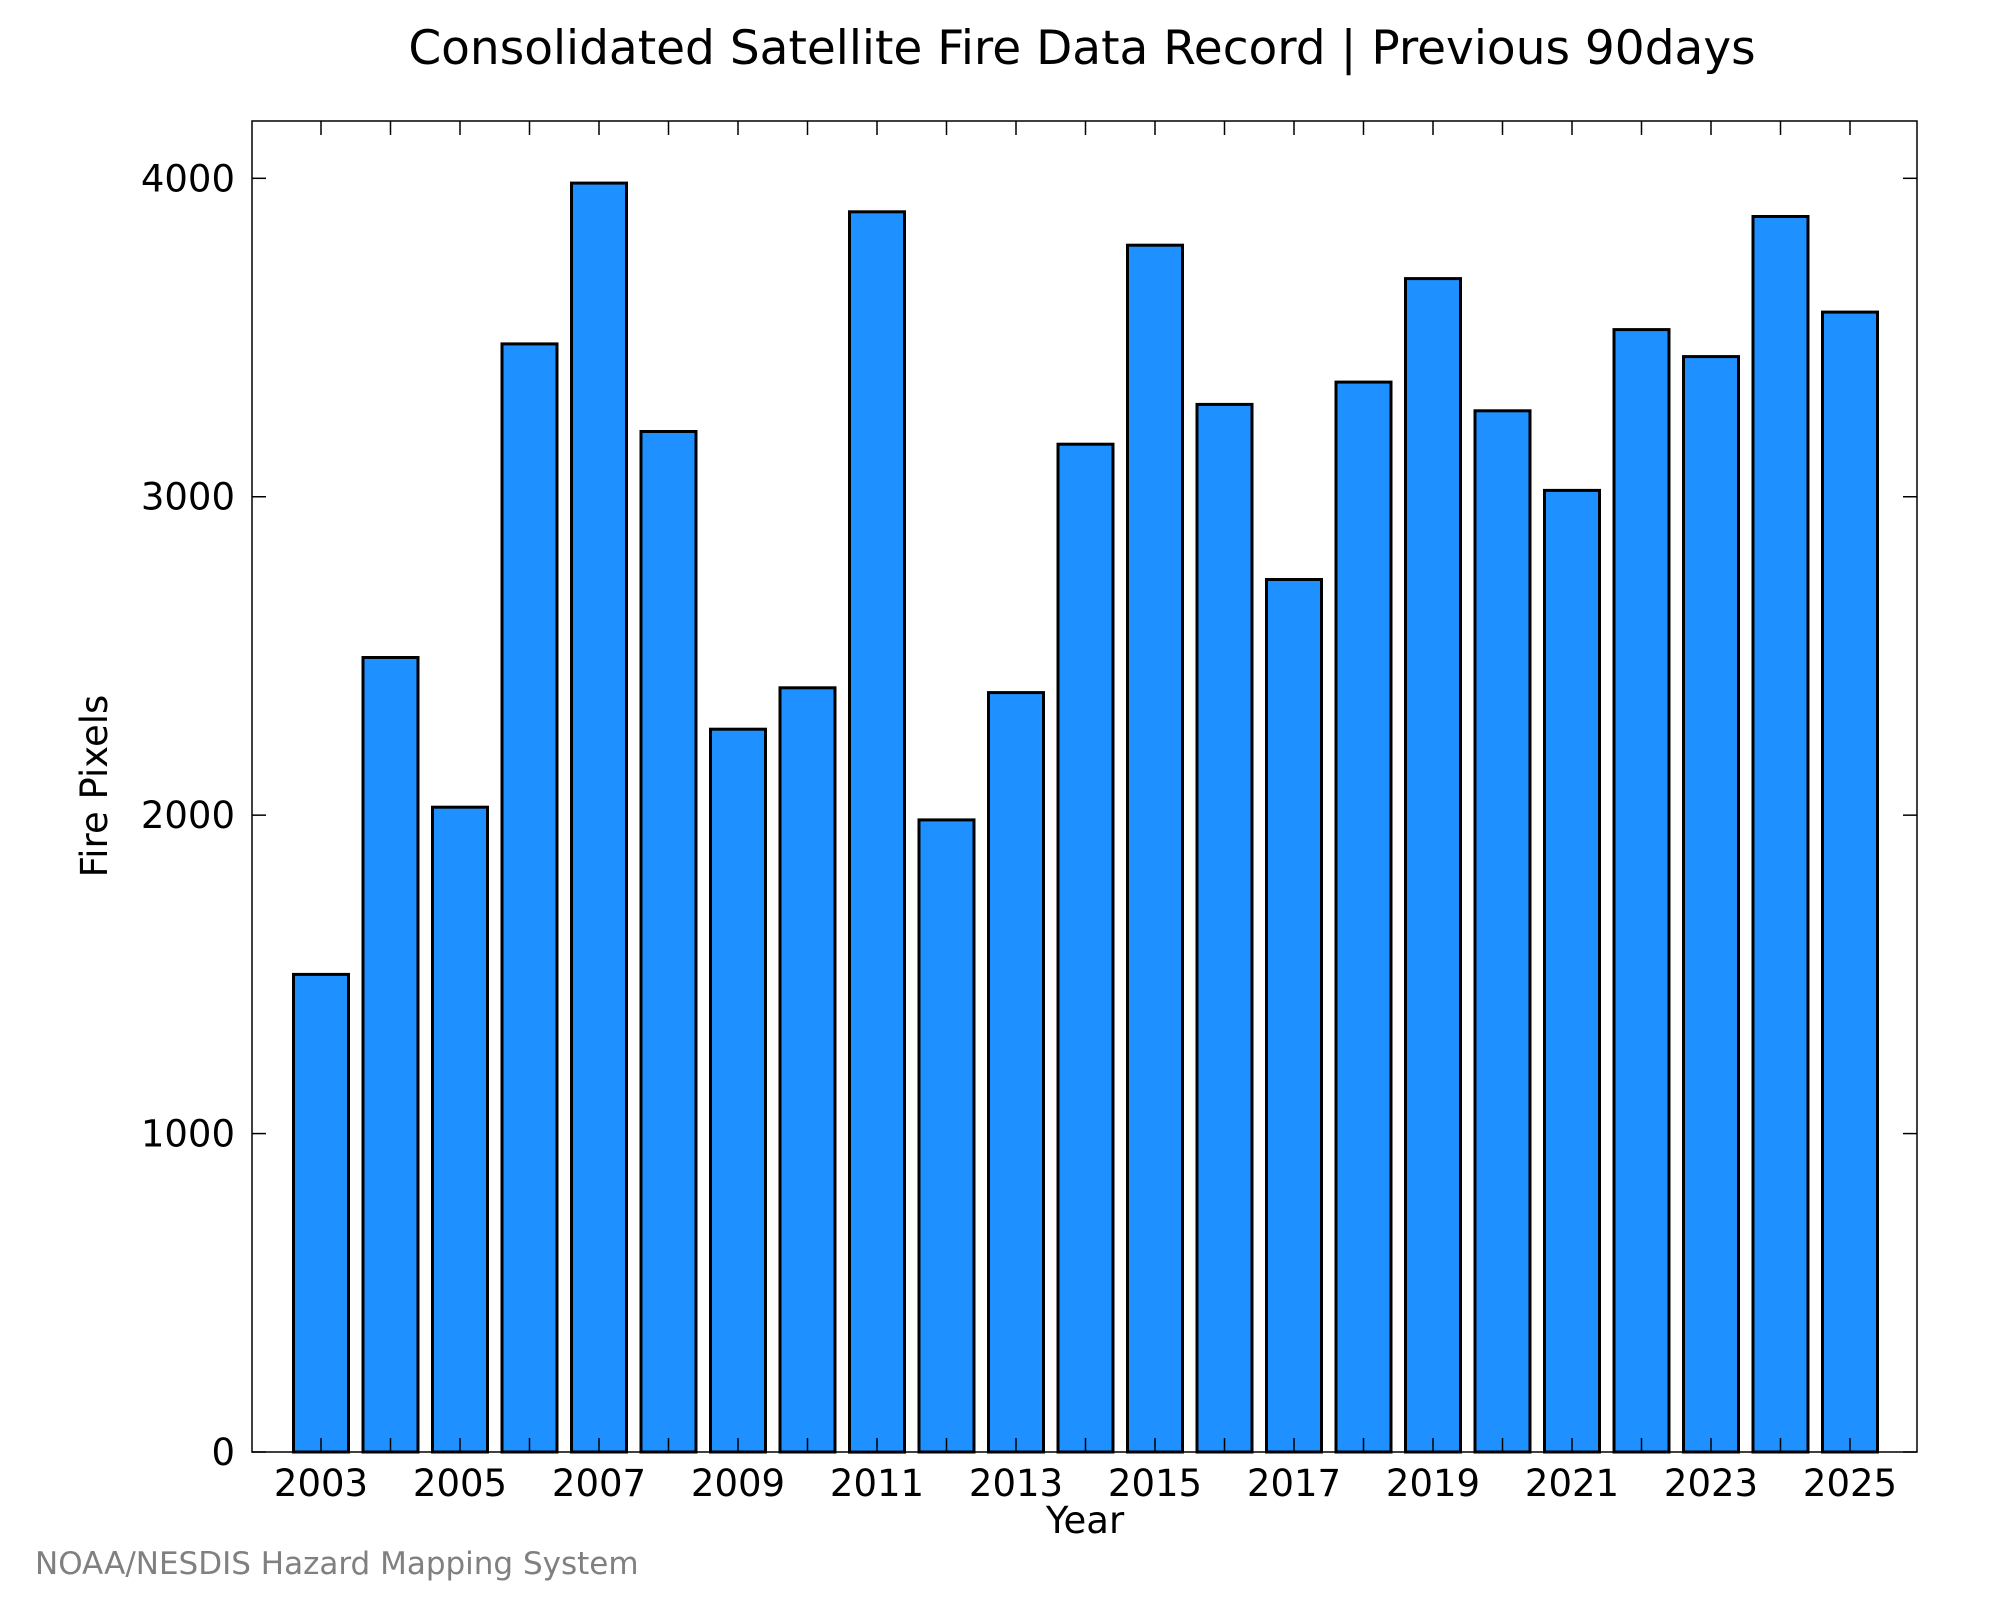 The width and height of the screenshot is (2000, 1600). Describe the element at coordinates (1294, 1483) in the screenshot. I see `x-tick-label: 2017` at that location.